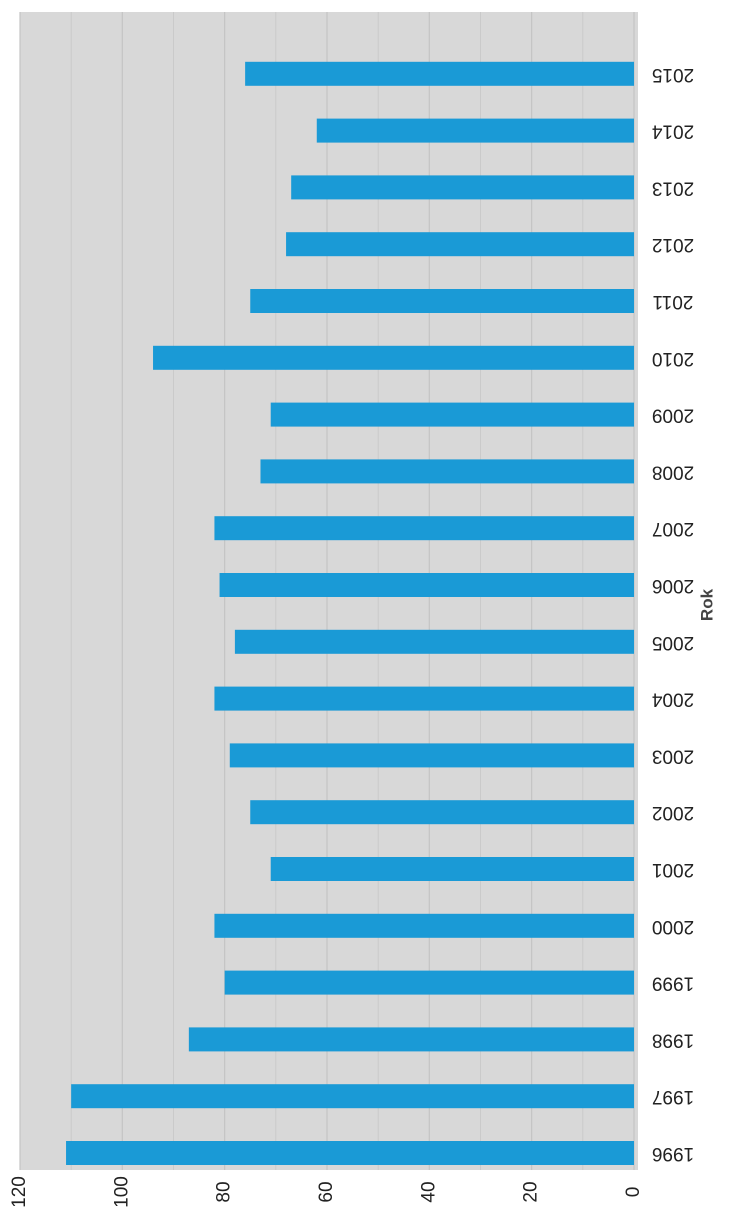 The width and height of the screenshot is (751, 1211). Describe the element at coordinates (673, 1039) in the screenshot. I see `category-label: 1998` at that location.